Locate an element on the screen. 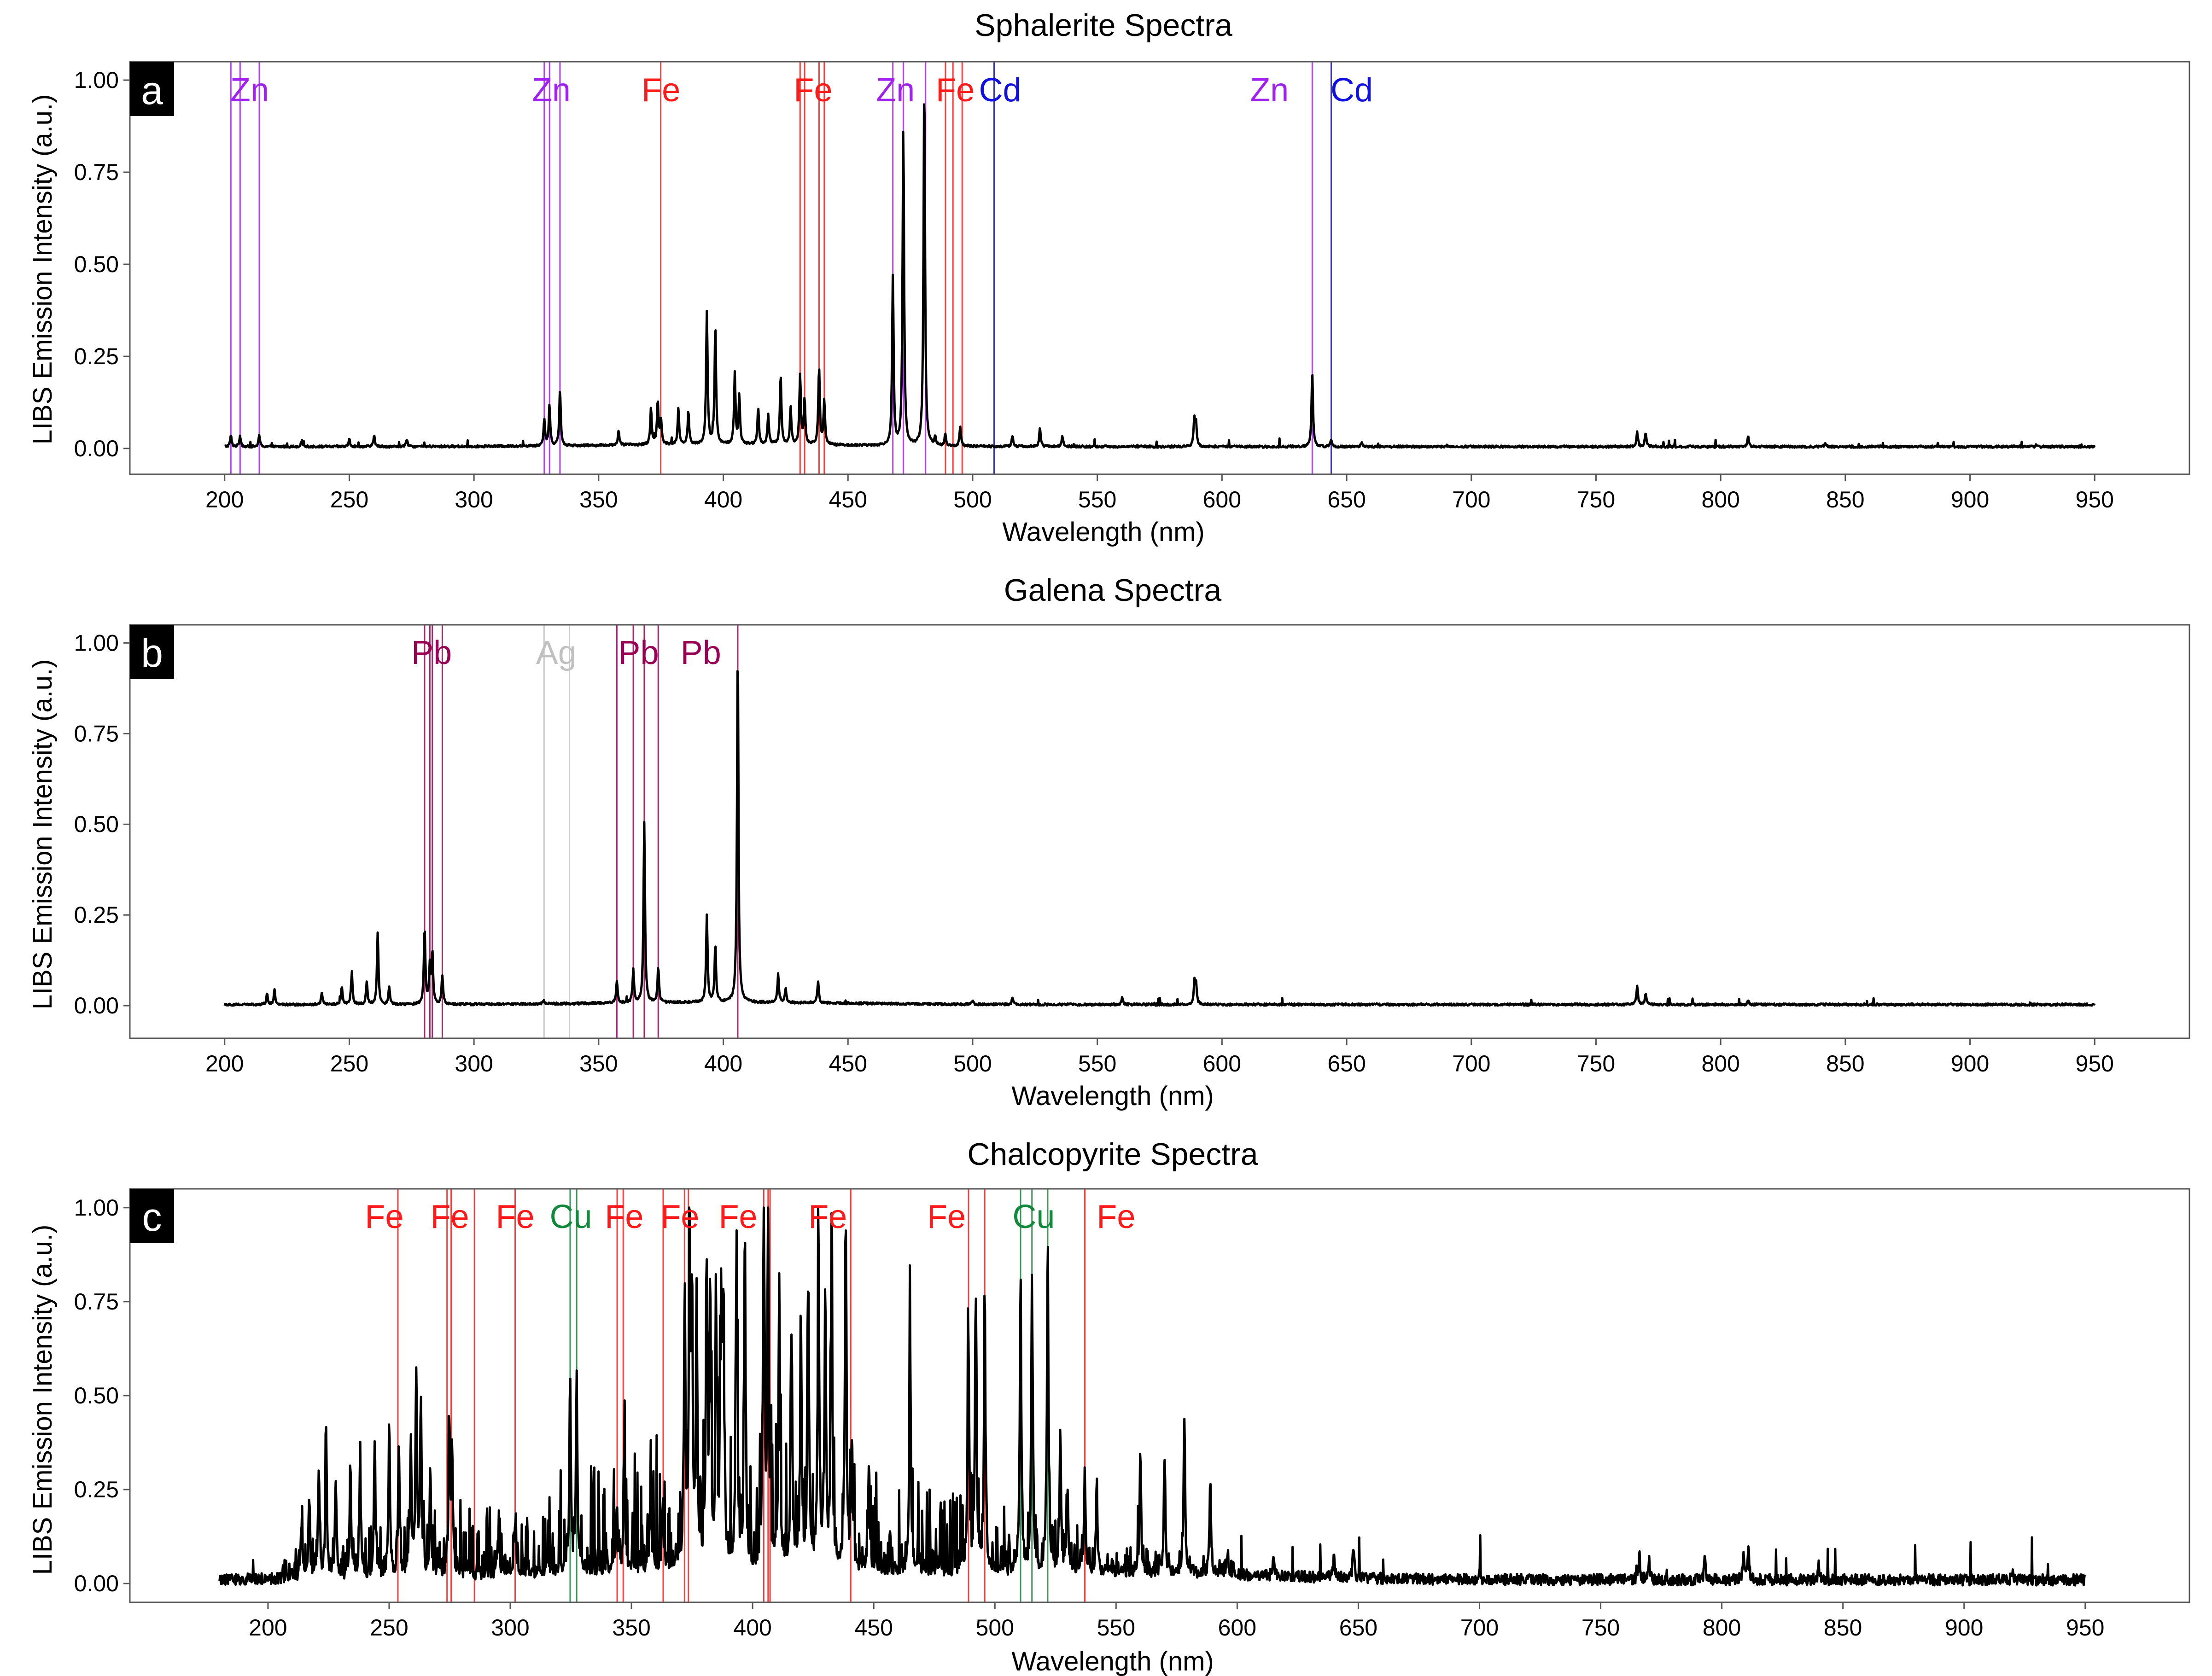  panel-c-letter-badge is located at coordinates (152, 1216).